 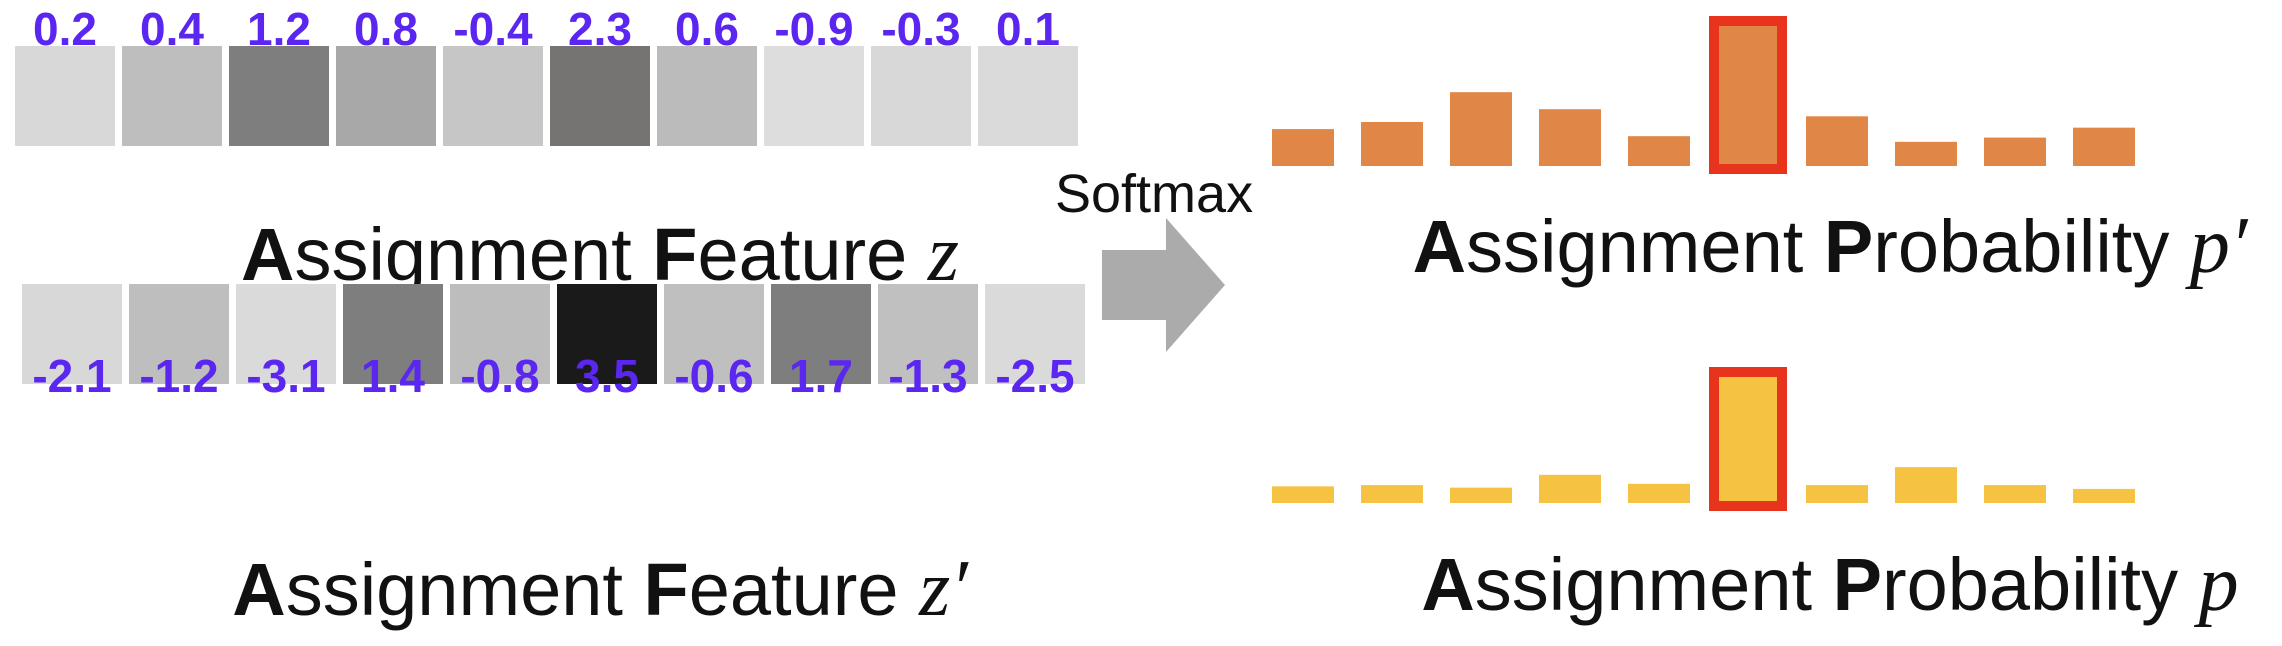 I want to click on caption-math-p-prime: p′, so click(x=2217, y=246).